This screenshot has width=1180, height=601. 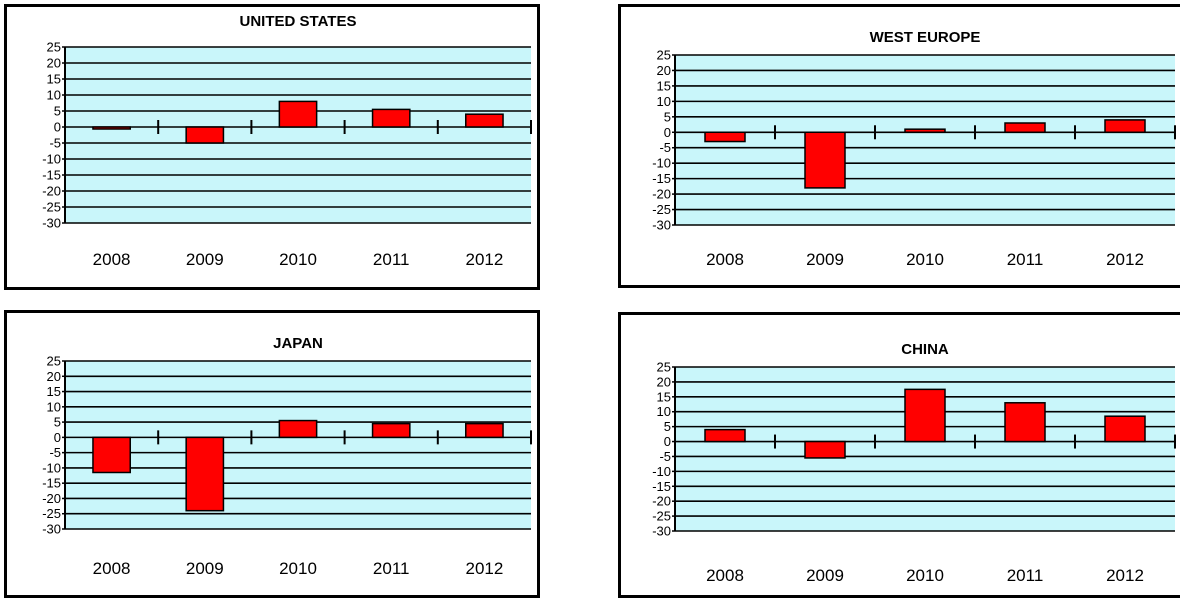 I want to click on chart-title: JAPAN, so click(x=298, y=343).